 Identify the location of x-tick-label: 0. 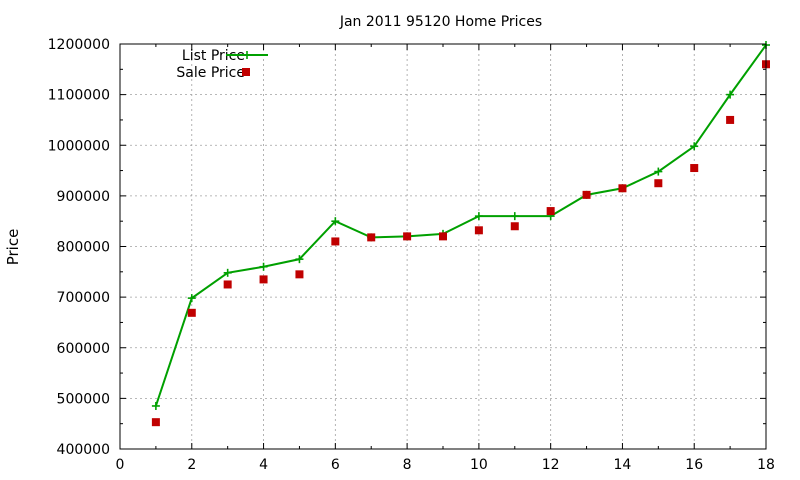
(120, 465).